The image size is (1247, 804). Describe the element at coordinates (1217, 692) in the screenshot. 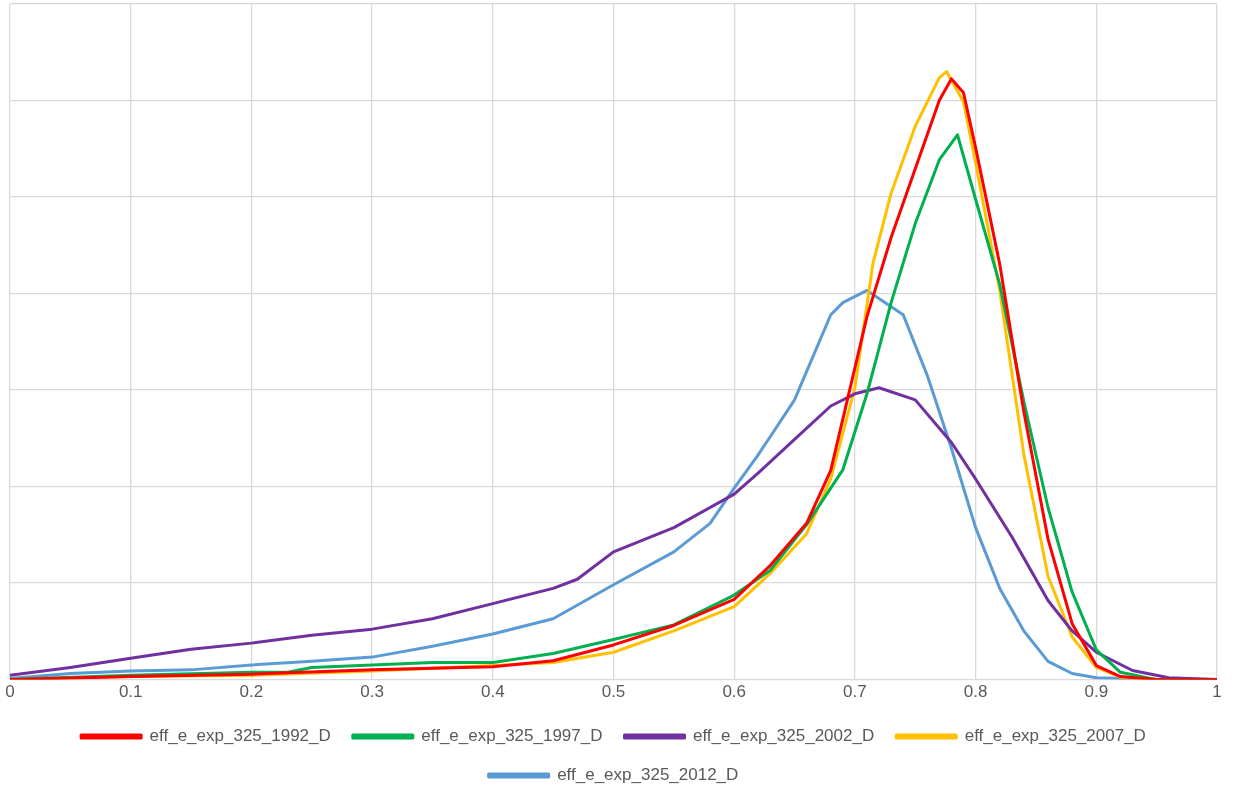

I see `x-tick-label: 1` at that location.